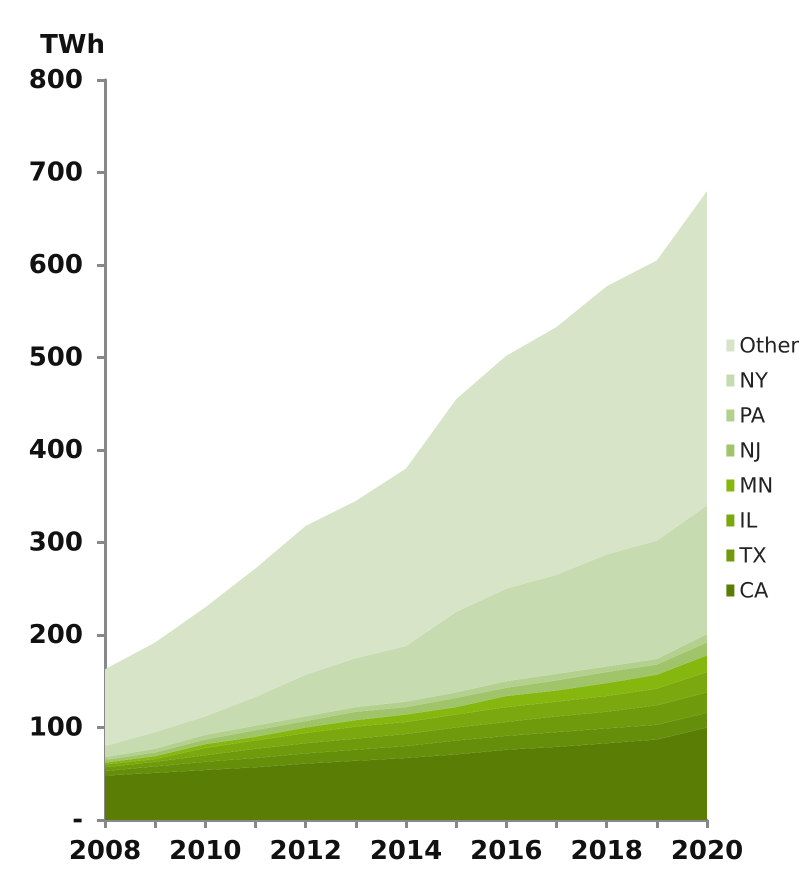  What do you see at coordinates (55, 265) in the screenshot?
I see `y-tick-label: 600` at bounding box center [55, 265].